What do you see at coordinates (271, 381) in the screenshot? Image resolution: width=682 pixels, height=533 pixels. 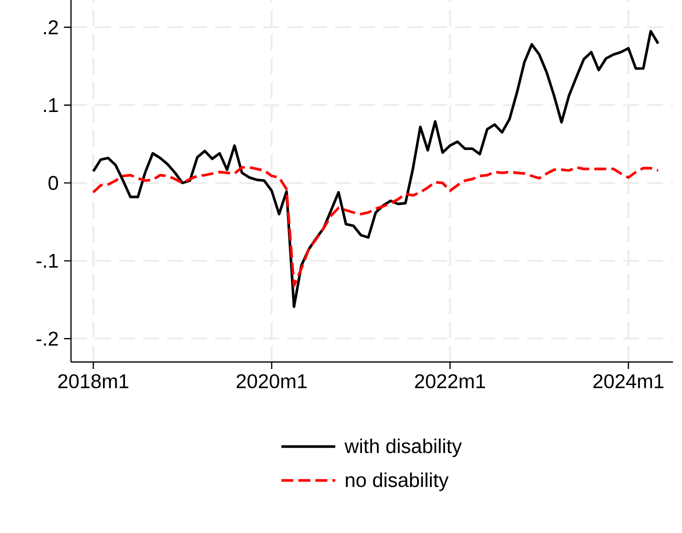 I see `x-tick-label: 2020m1` at bounding box center [271, 381].